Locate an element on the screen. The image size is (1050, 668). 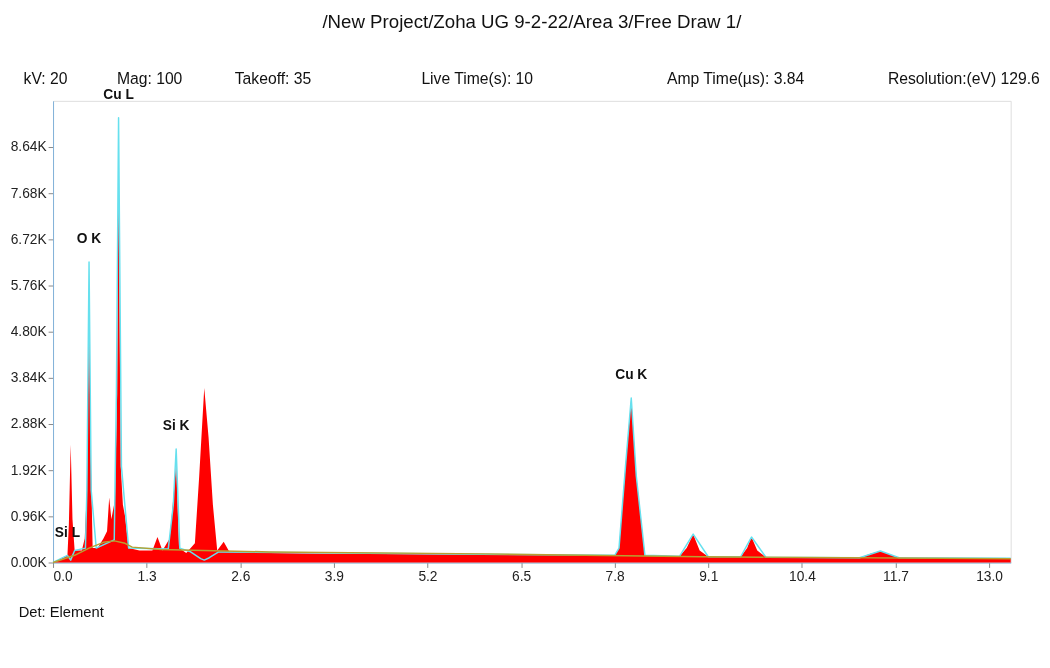
y-tick-label: 0.00K is located at coordinates (29, 562).